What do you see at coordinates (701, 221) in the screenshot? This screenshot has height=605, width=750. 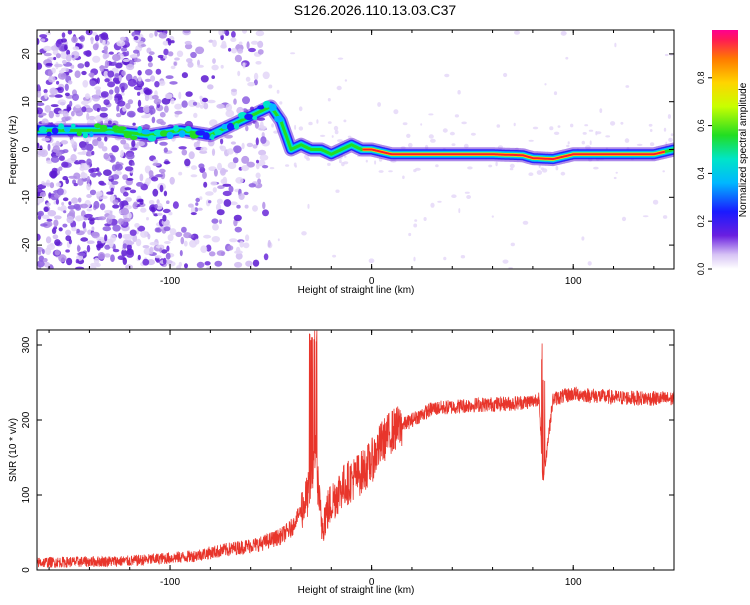 I see `colorbar-tick-label: 0.2` at bounding box center [701, 221].